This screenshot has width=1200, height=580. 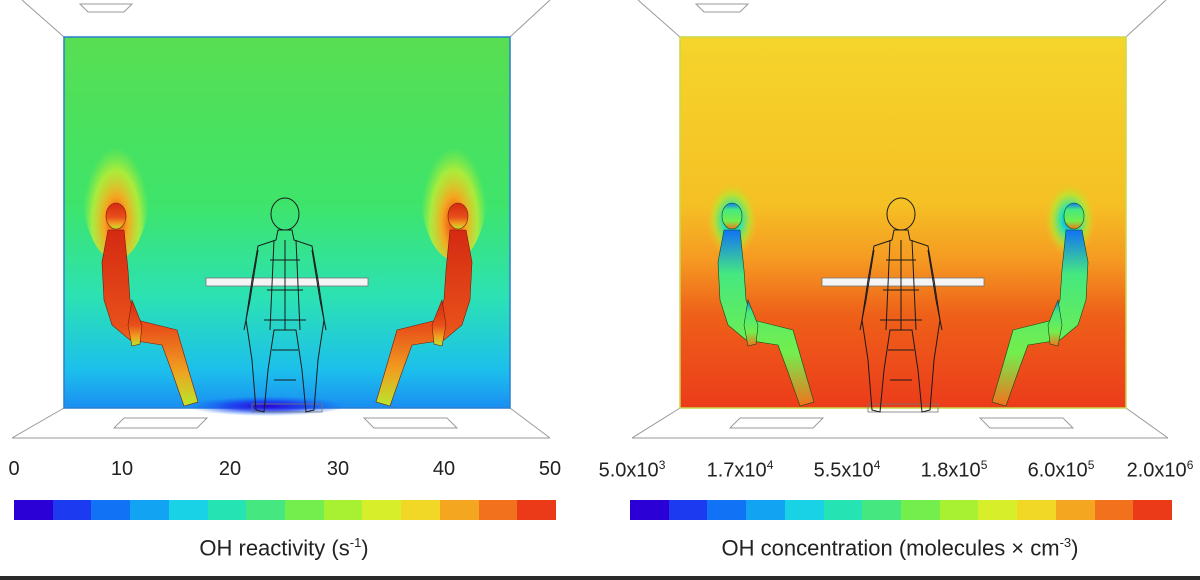 What do you see at coordinates (1061, 470) in the screenshot?
I see `concentration-tick: 6.0x10⁵` at bounding box center [1061, 470].